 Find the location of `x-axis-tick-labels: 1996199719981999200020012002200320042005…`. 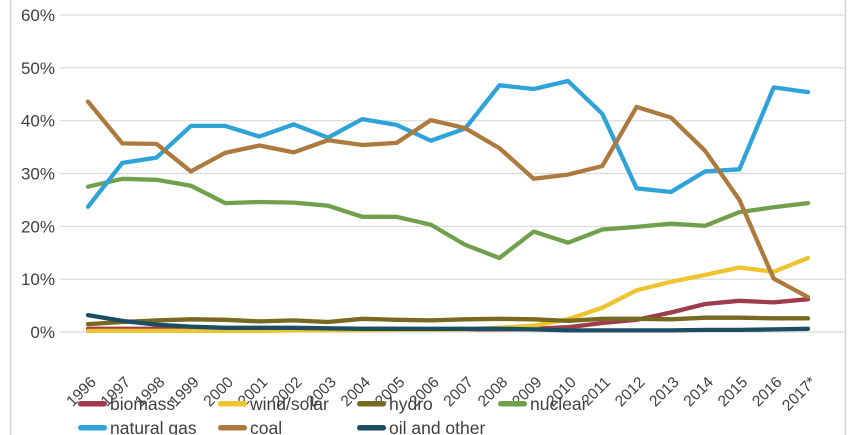

x-axis-tick-labels: 1996199719981999200020012002200320042005… is located at coordinates (441, 394).